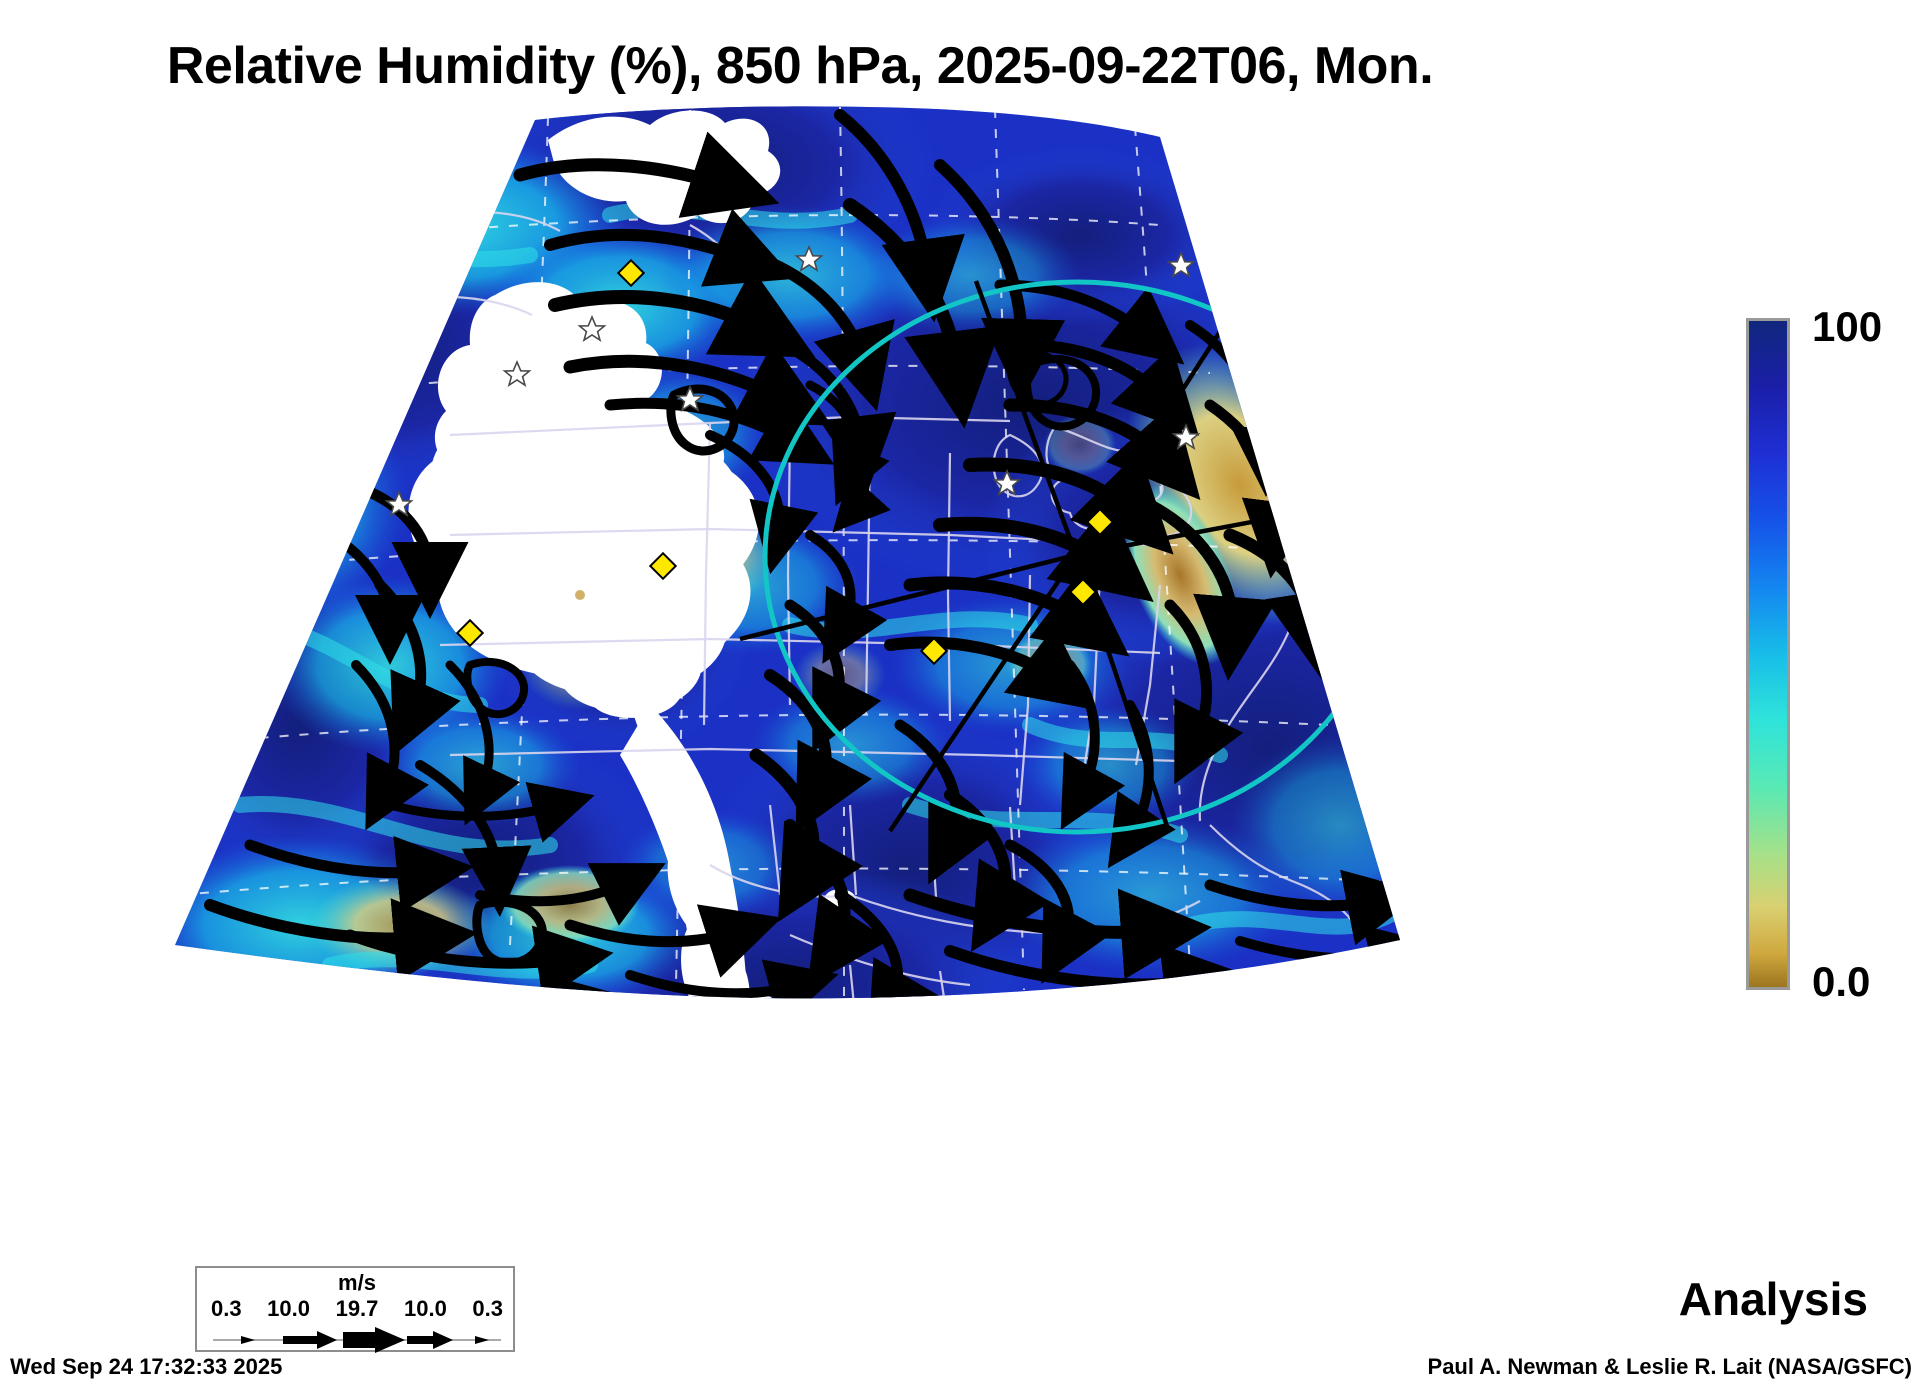  What do you see at coordinates (226, 1308) in the screenshot?
I see `wind-tick-1: 0.3` at bounding box center [226, 1308].